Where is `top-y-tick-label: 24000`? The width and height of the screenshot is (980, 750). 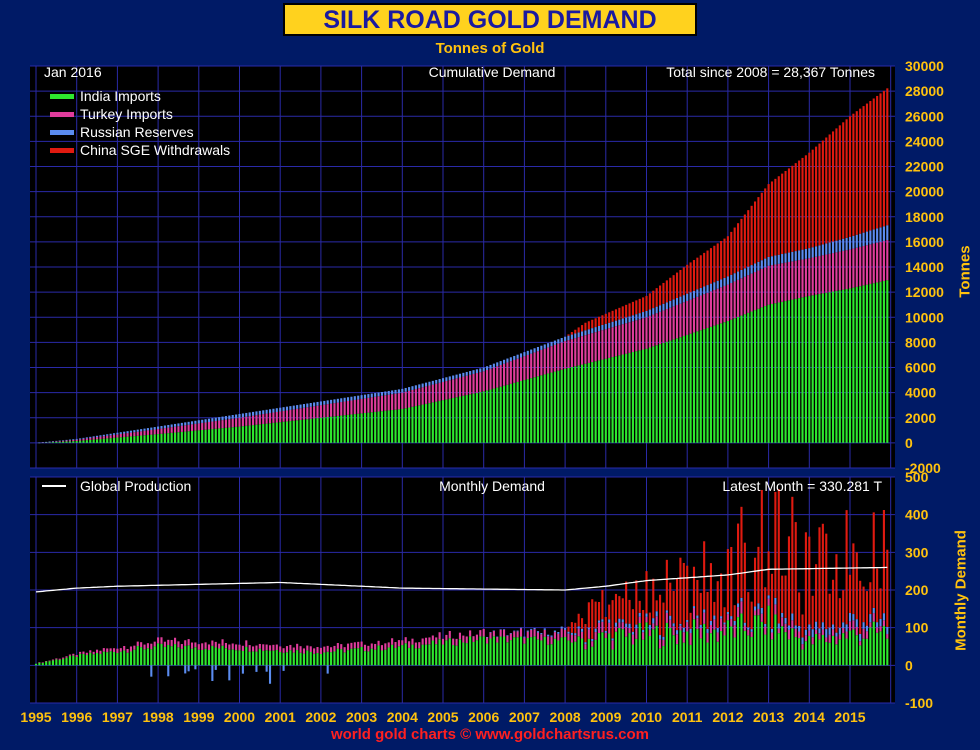 top-y-tick-label: 24000 is located at coordinates (924, 141).